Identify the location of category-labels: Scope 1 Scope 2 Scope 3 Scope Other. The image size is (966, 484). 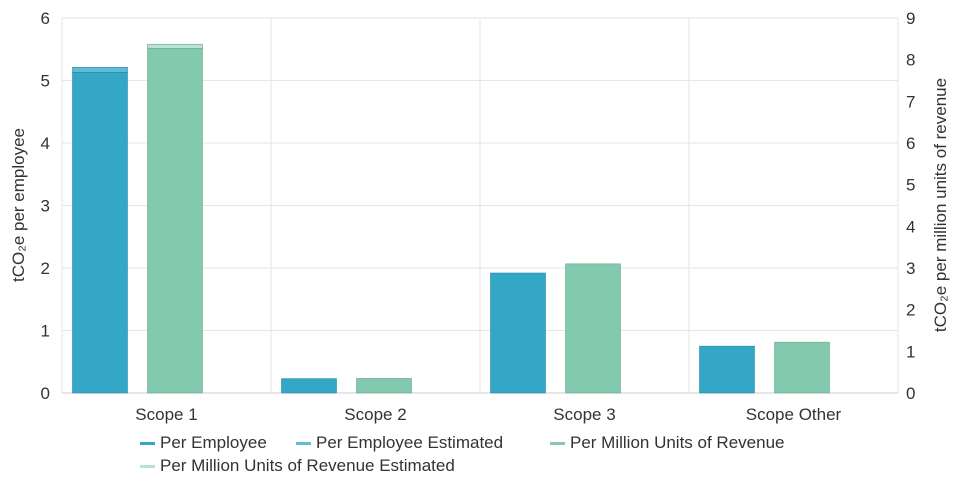
(488, 414).